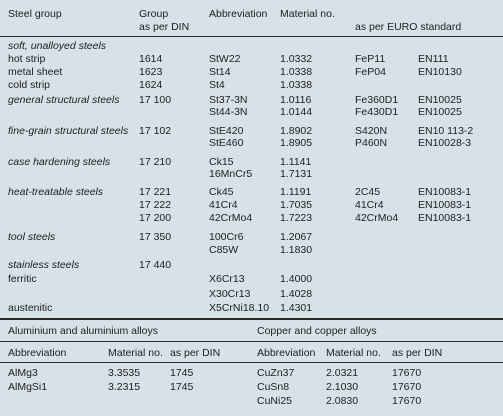 This screenshot has width=503, height=416. I want to click on cell-text: 17 200, so click(155, 218).